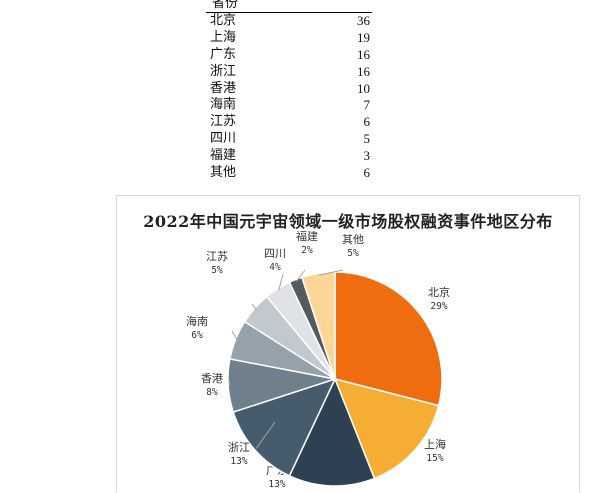  I want to click on table-row: 江苏 6, so click(289, 122).